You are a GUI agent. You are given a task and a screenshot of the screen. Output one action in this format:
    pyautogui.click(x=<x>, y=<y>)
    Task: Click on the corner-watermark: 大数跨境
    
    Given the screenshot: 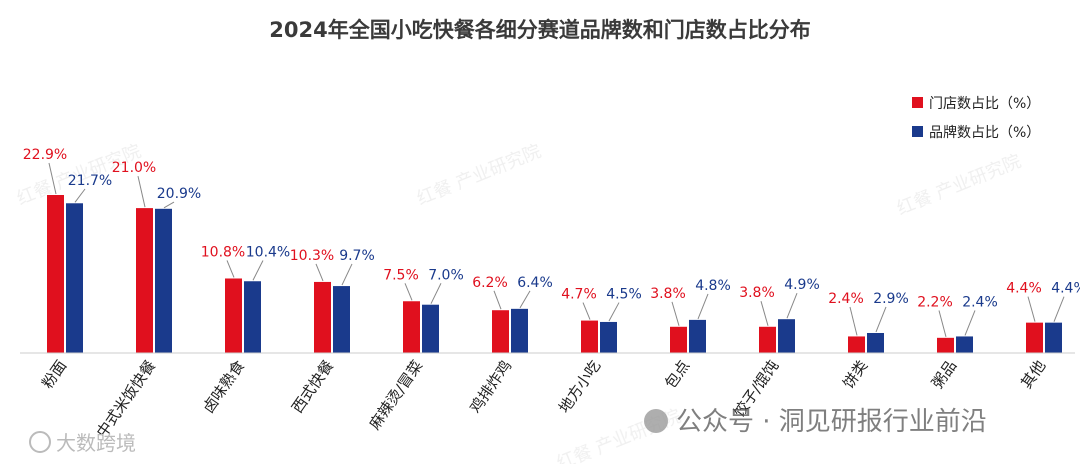 What is the action you would take?
    pyautogui.click(x=82, y=443)
    